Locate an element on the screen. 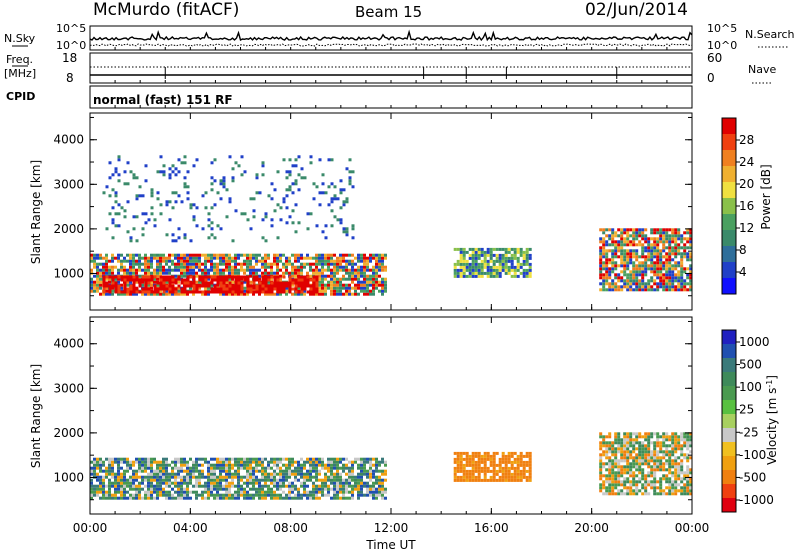 The height and width of the screenshot is (558, 800). velocity-colorbar-swatch is located at coordinates (729, 407).